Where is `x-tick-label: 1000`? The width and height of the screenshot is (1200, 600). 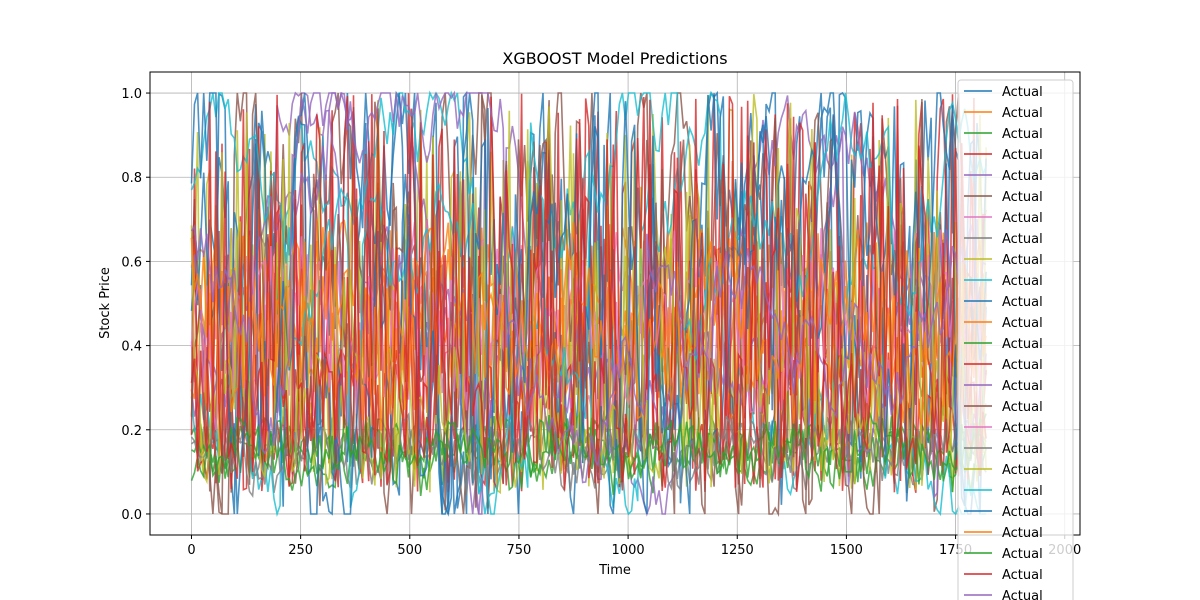
x-tick-label: 1000 is located at coordinates (628, 550).